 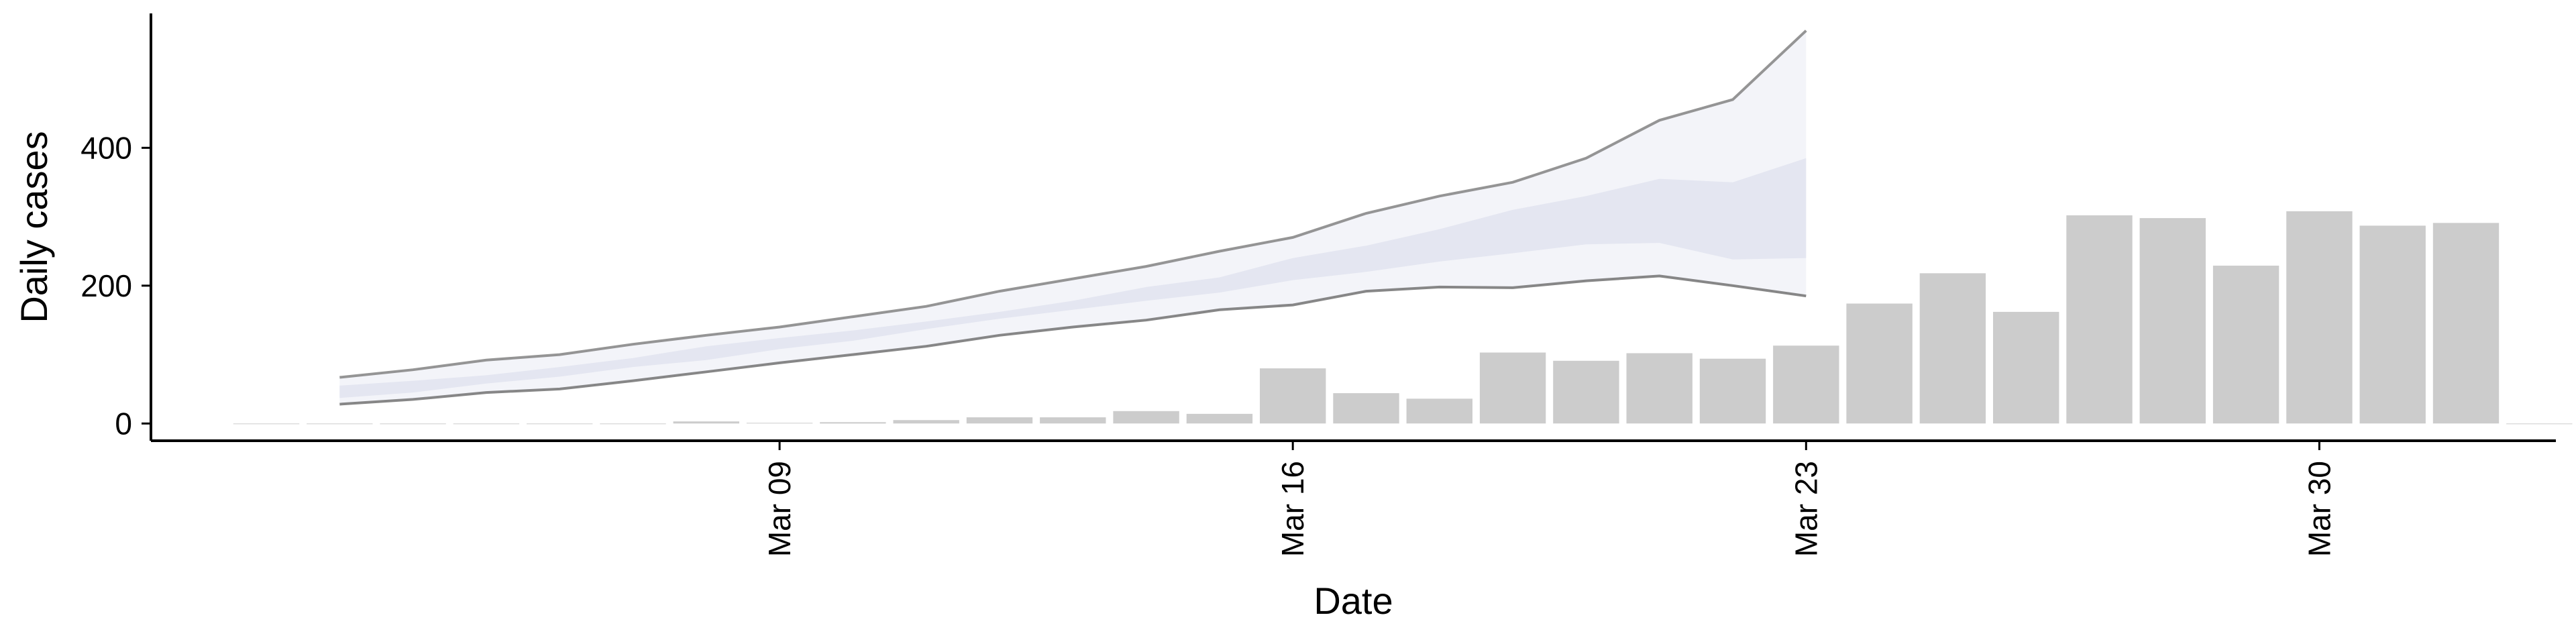 I want to click on x-tick-label: Mar 30, so click(x=2319, y=509).